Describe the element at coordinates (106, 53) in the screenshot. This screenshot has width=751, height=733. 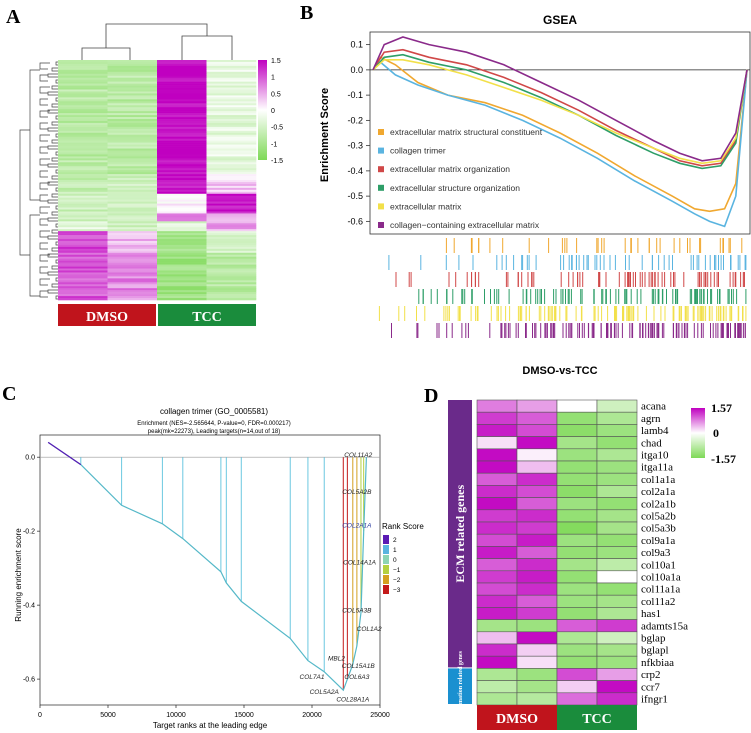
I see `column-dendrogram-left` at that location.